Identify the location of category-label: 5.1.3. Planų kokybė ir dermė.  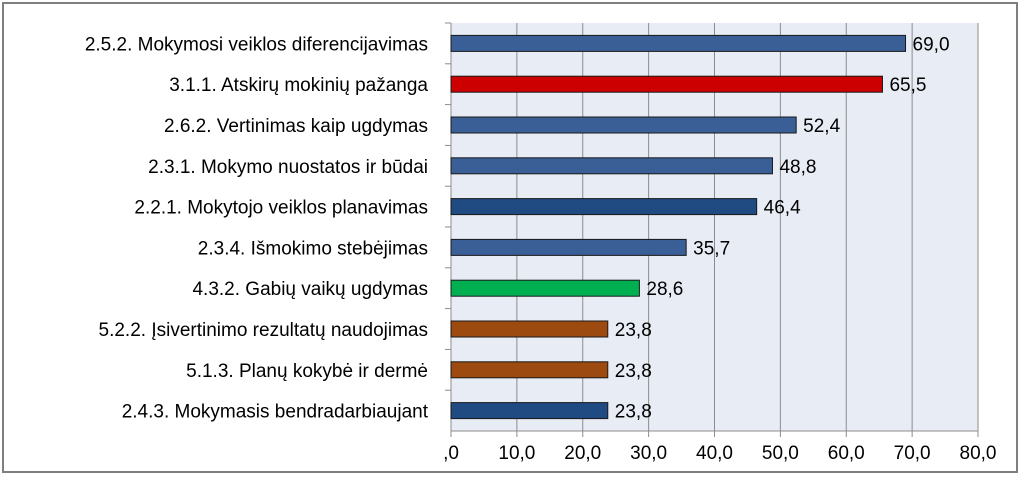
(307, 371).